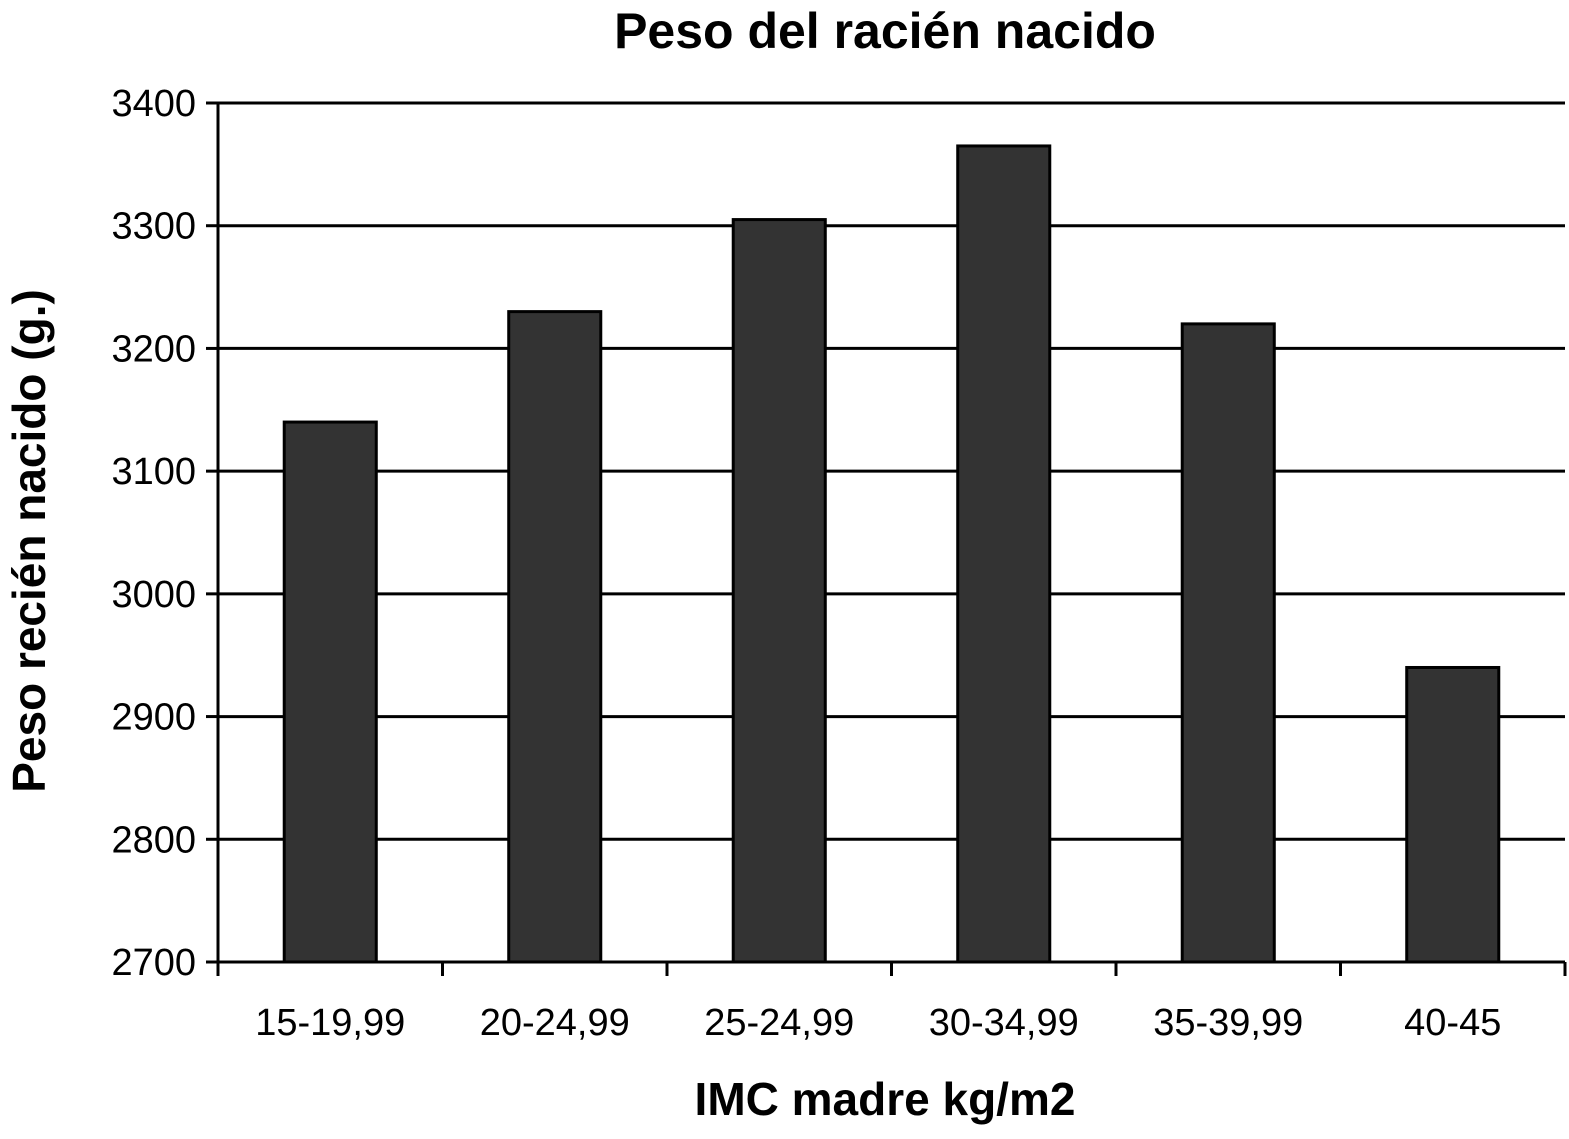  What do you see at coordinates (153, 472) in the screenshot?
I see `y-tick-label-3100: 3100` at bounding box center [153, 472].